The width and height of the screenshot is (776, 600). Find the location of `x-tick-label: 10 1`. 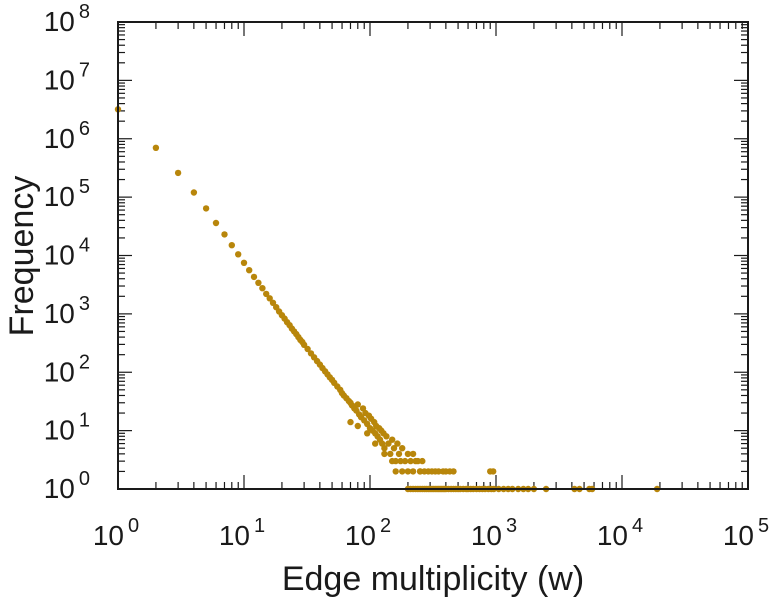

x-tick-label: 10 1 is located at coordinates (242, 533).